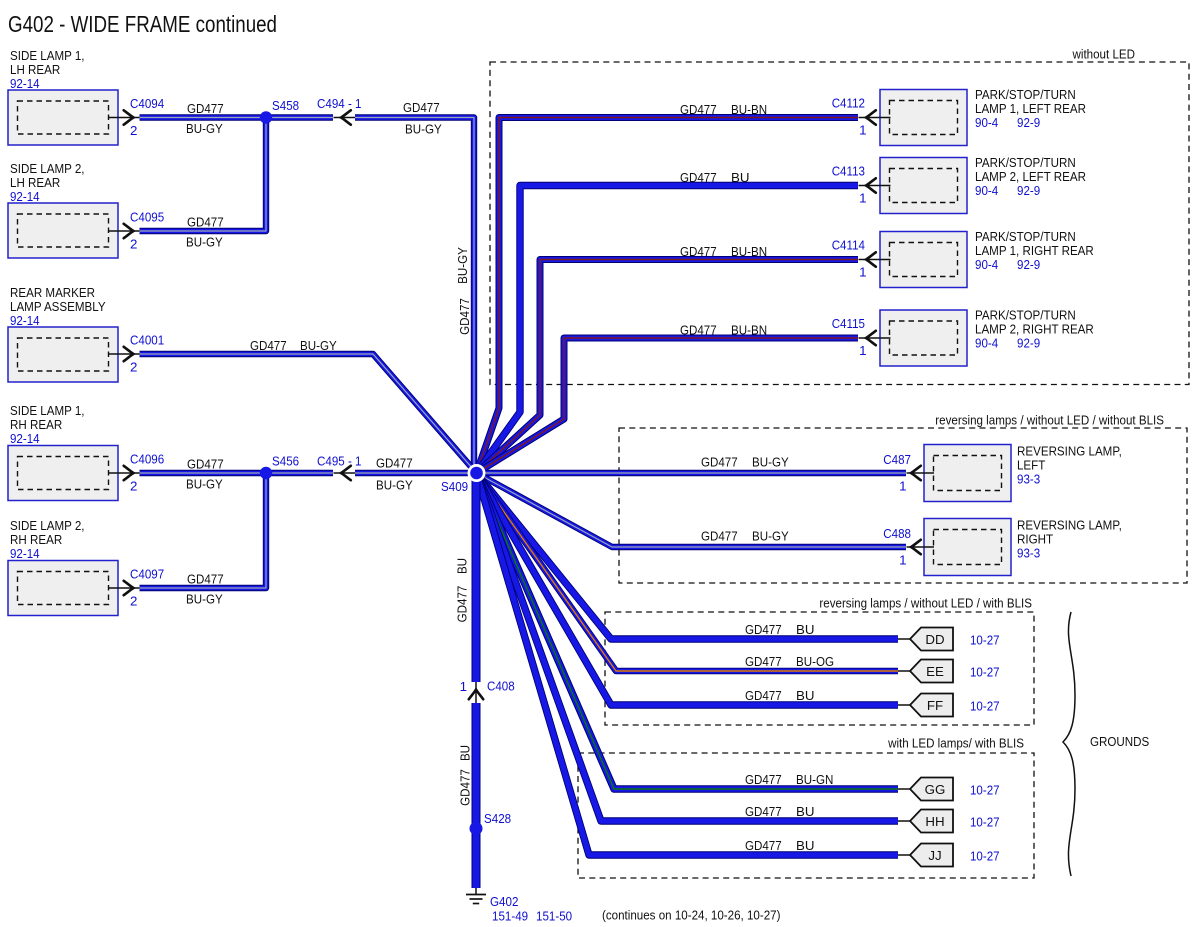 This screenshot has height=927, width=1200. What do you see at coordinates (848, 103) in the screenshot?
I see `svg-text: C4112` at bounding box center [848, 103].